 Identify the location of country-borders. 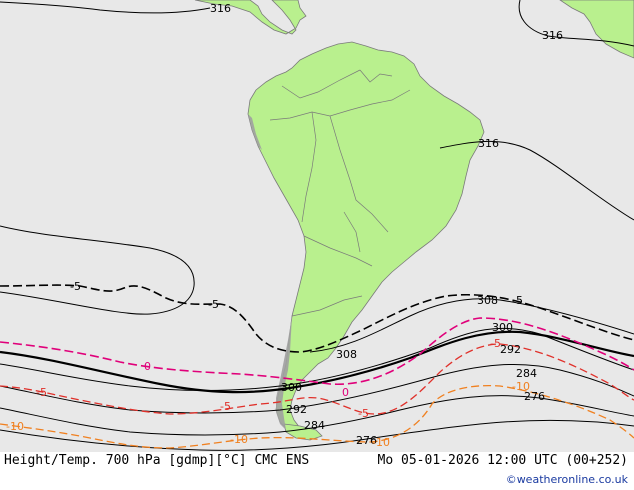
(340, 193).